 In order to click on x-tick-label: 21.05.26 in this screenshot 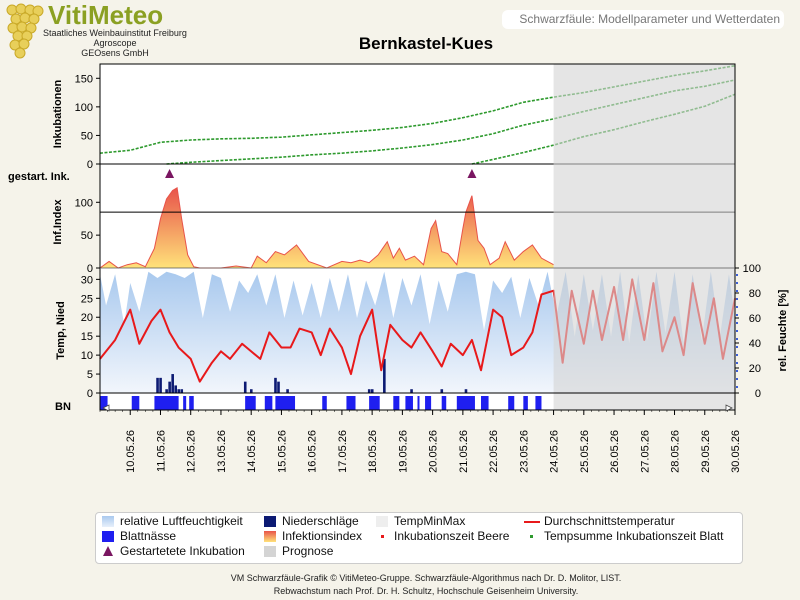, I will do `click(464, 451)`.